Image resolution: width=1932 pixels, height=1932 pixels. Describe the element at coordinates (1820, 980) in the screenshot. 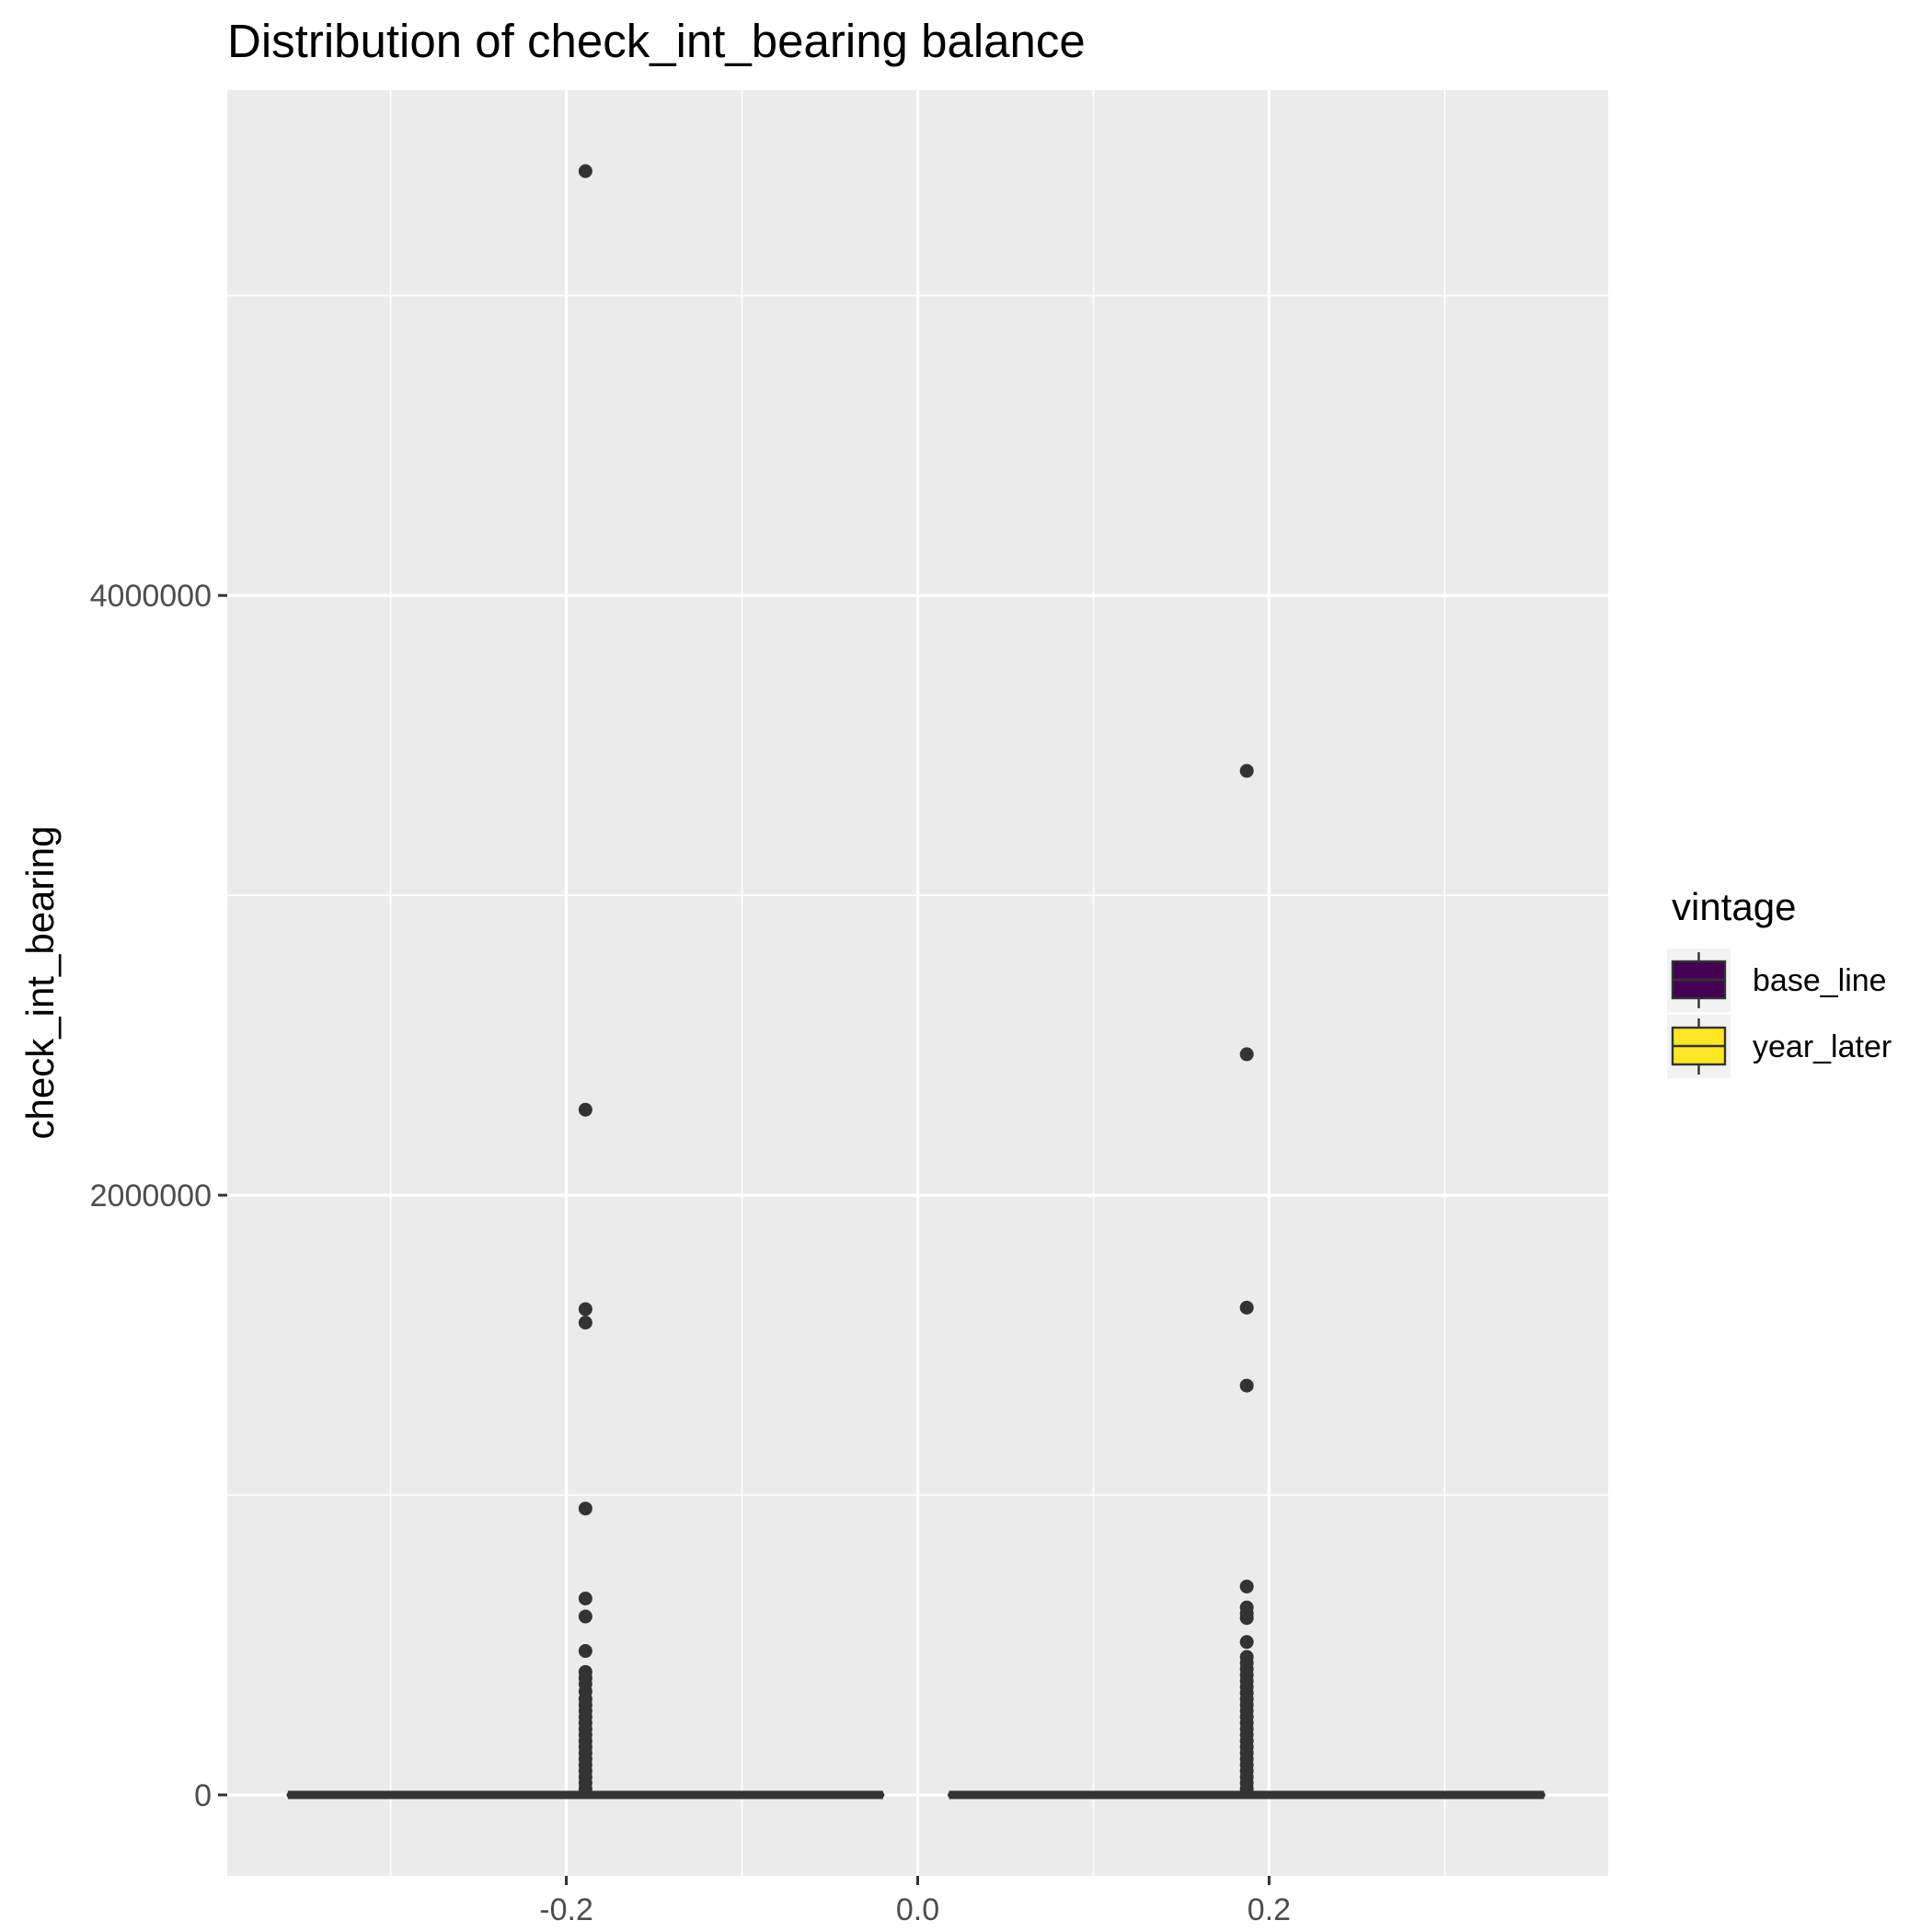

I see `legend-label-base_line: base_line` at that location.